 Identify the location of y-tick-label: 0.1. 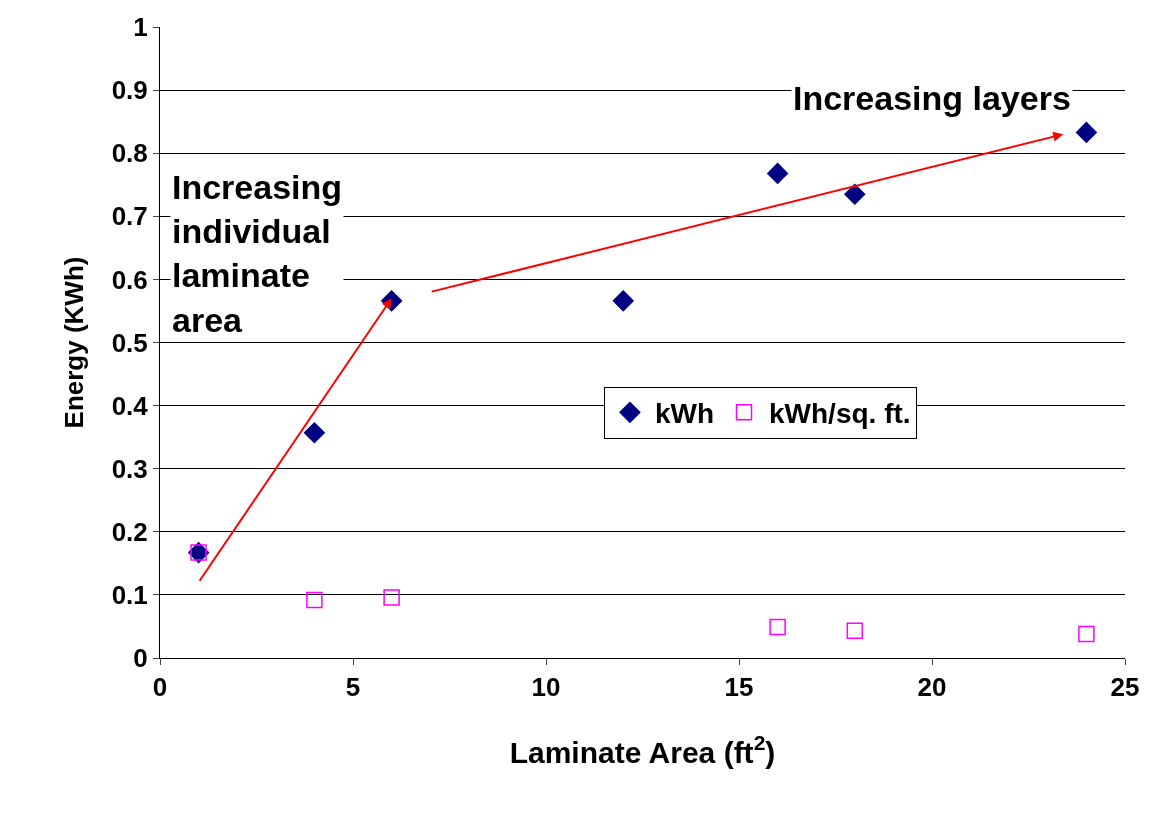
(129, 595).